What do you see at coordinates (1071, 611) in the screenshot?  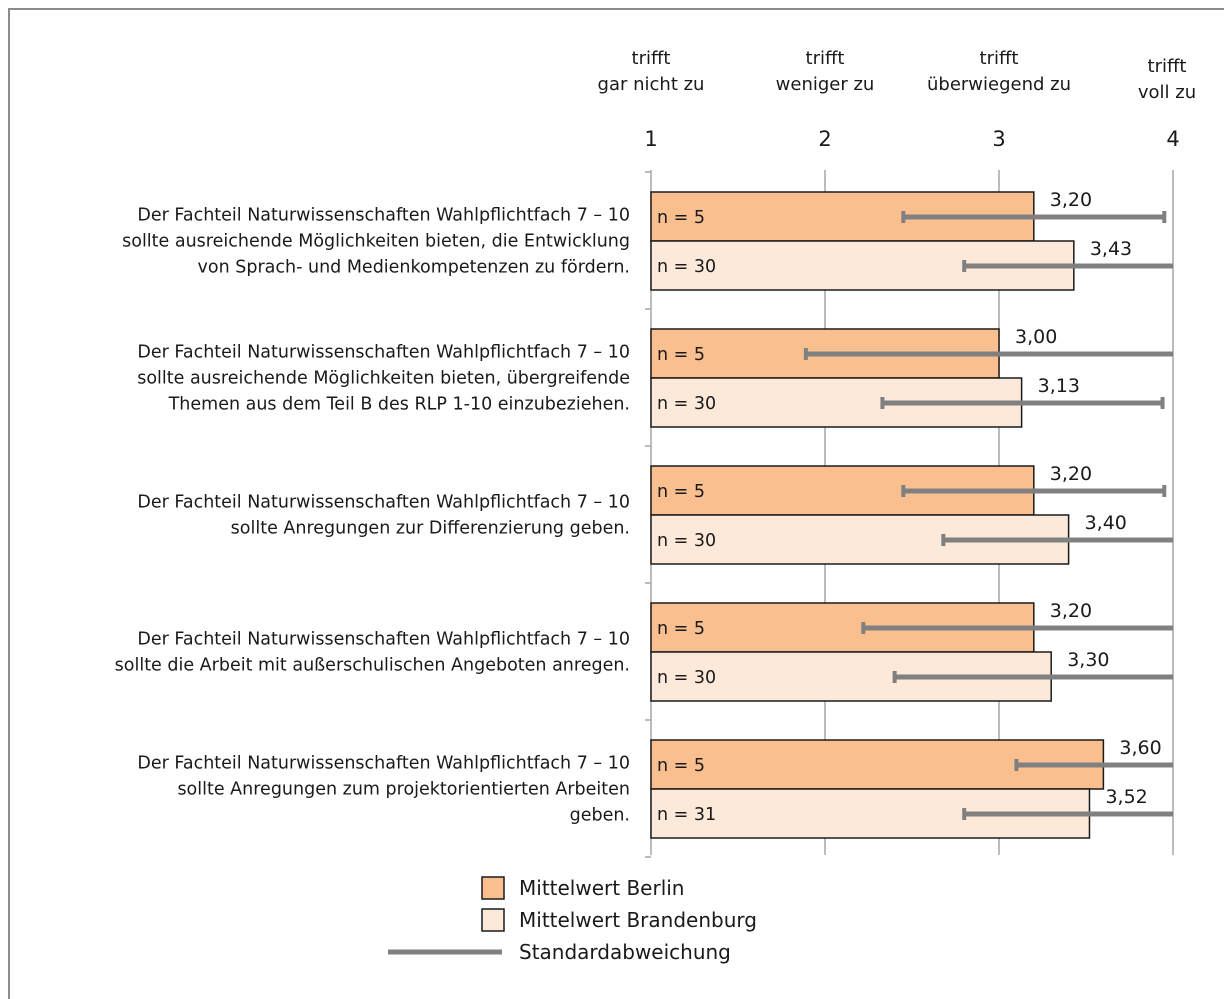 I see `value-label-berlin-4: 3,20` at bounding box center [1071, 611].